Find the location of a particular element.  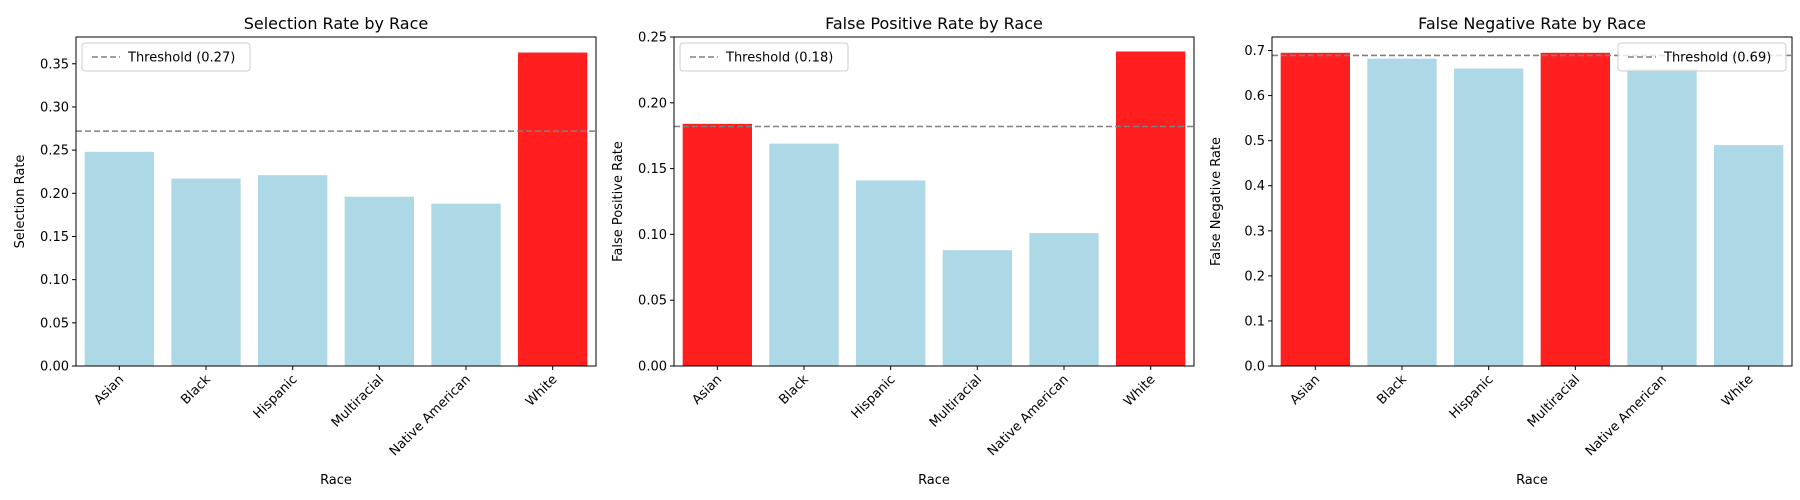

y-tick-label: 0.30 is located at coordinates (54, 107).